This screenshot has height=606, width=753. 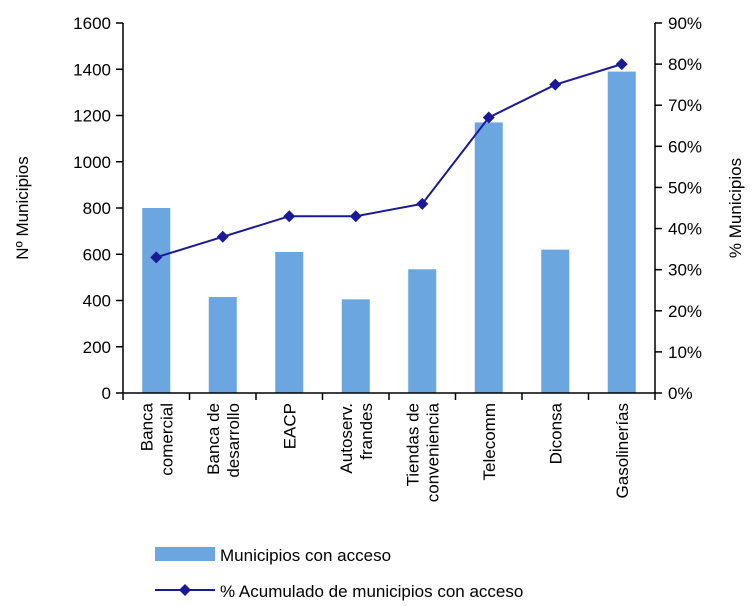 I want to click on left-tick-label-4: 800, so click(x=97, y=208).